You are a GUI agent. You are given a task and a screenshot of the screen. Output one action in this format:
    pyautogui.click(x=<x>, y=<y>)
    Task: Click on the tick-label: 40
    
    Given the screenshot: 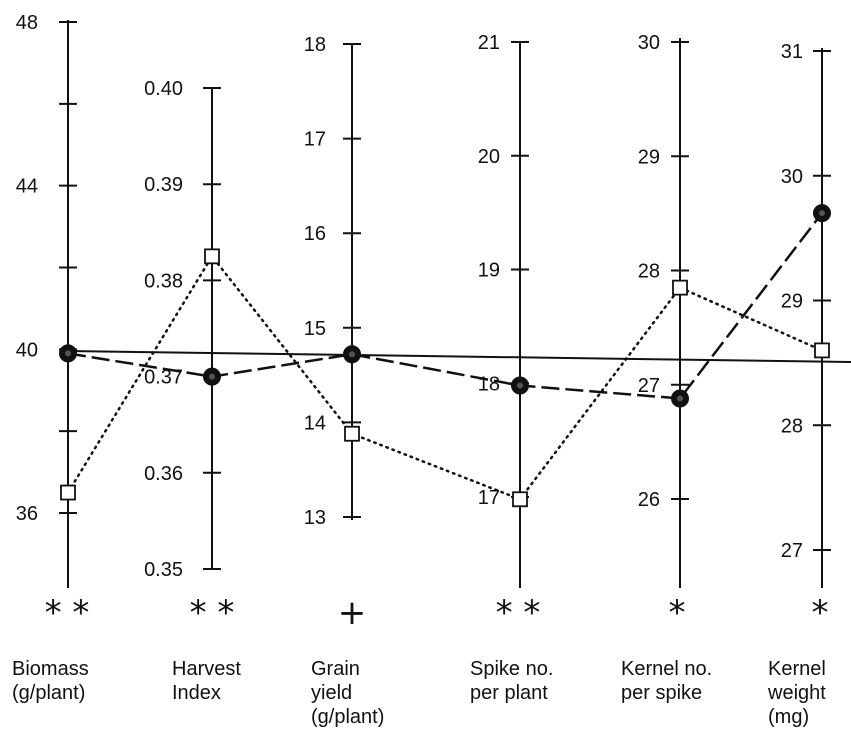 What is the action you would take?
    pyautogui.click(x=27, y=350)
    